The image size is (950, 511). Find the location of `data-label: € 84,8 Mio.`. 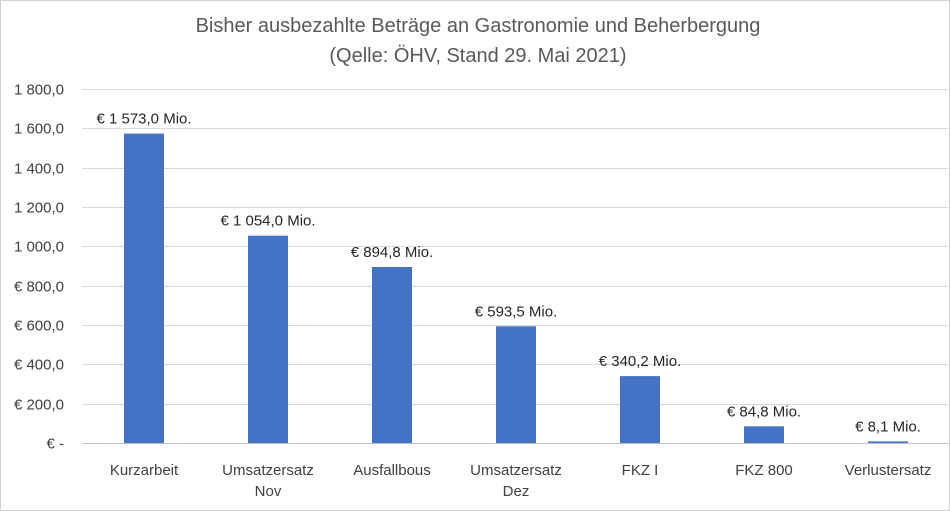

data-label: € 84,8 Mio. is located at coordinates (764, 411).